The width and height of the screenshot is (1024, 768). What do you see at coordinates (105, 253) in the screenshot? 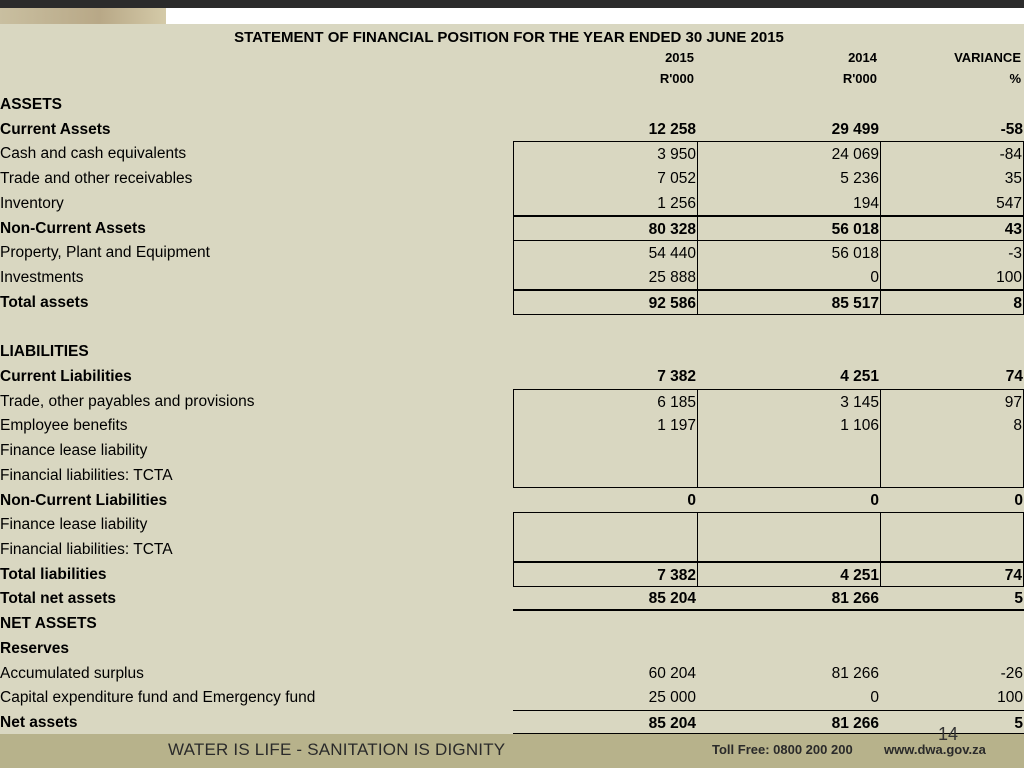
I see `row-label: Property, Plant and Equipment` at bounding box center [105, 253].